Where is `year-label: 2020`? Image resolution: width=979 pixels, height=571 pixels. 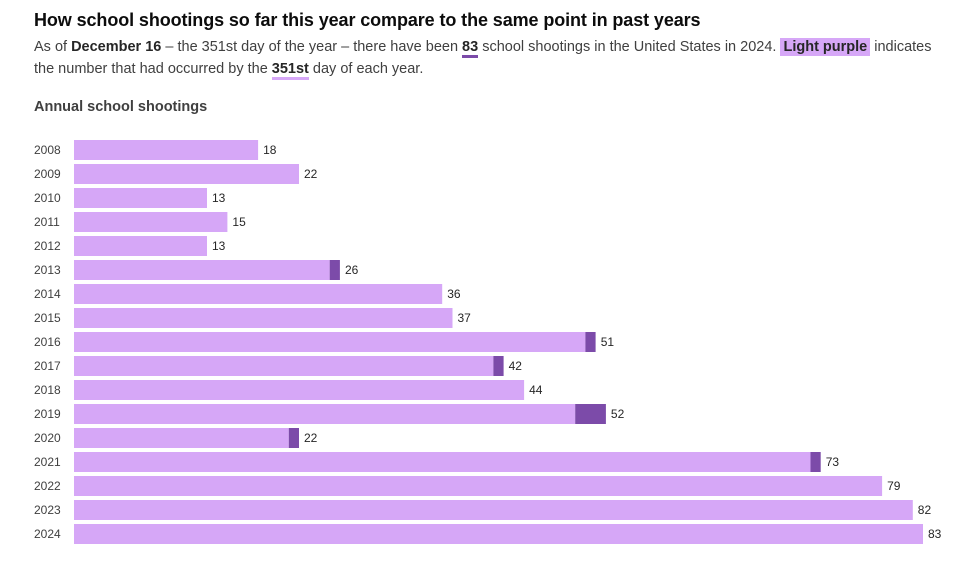
year-label: 2020 is located at coordinates (47, 438).